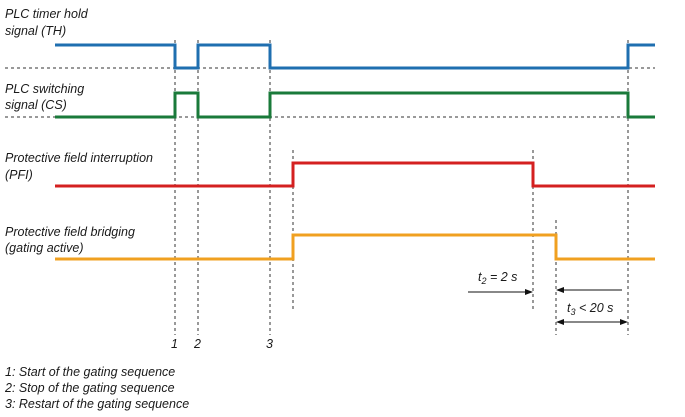 The image size is (685, 417). I want to click on legend-item-1: 1: Start of the gating sequence, so click(90, 372).